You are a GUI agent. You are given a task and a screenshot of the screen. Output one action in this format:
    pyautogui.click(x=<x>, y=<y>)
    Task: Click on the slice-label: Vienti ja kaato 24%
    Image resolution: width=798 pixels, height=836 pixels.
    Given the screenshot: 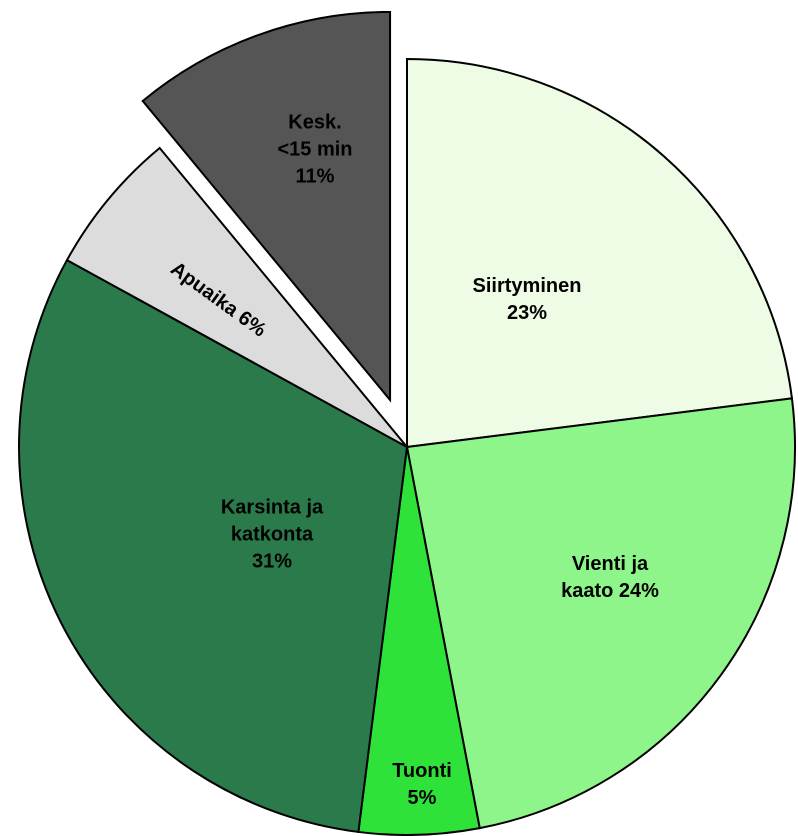 What is the action you would take?
    pyautogui.click(x=610, y=577)
    